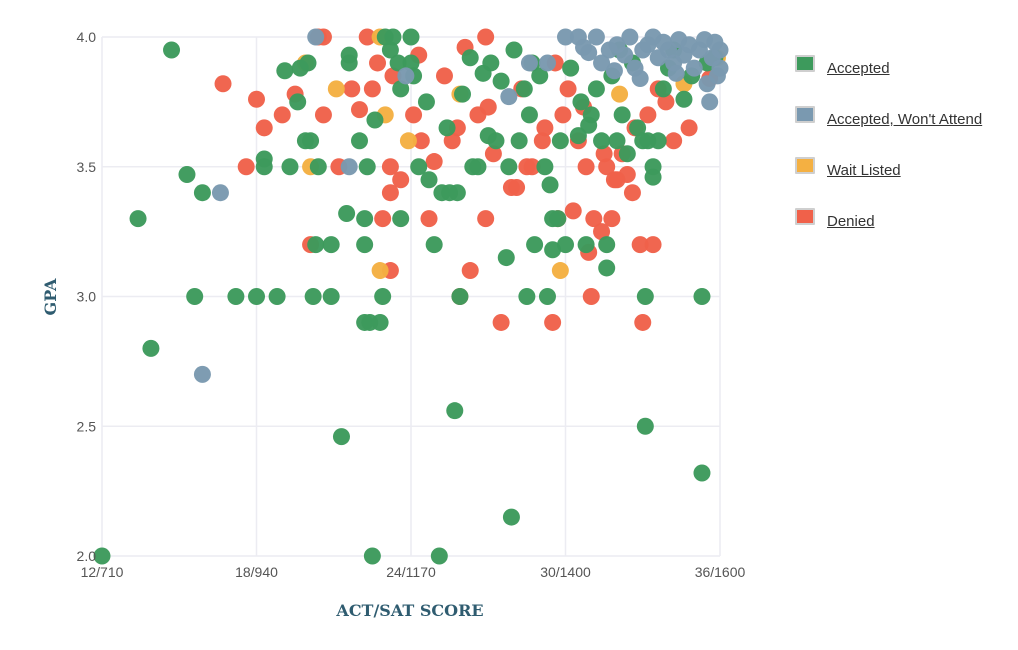 Image resolution: width=1018 pixels, height=650 pixels. What do you see at coordinates (888, 217) in the screenshot?
I see `legend-item-denied: Denied` at bounding box center [888, 217].